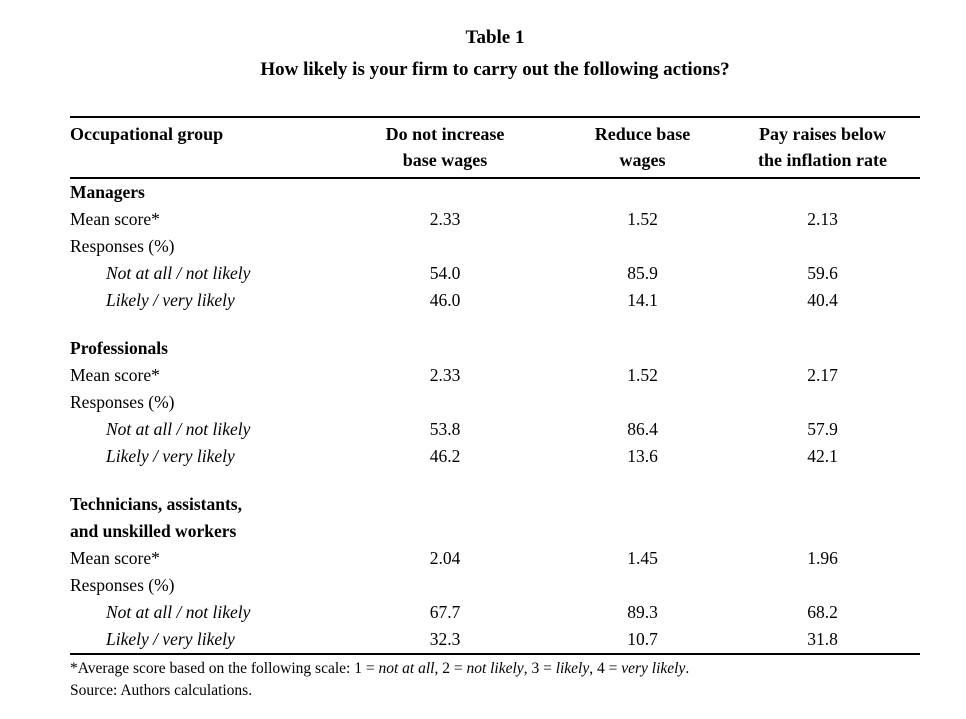 The image size is (966, 719). I want to click on value-cell: 53.8, so click(445, 429).